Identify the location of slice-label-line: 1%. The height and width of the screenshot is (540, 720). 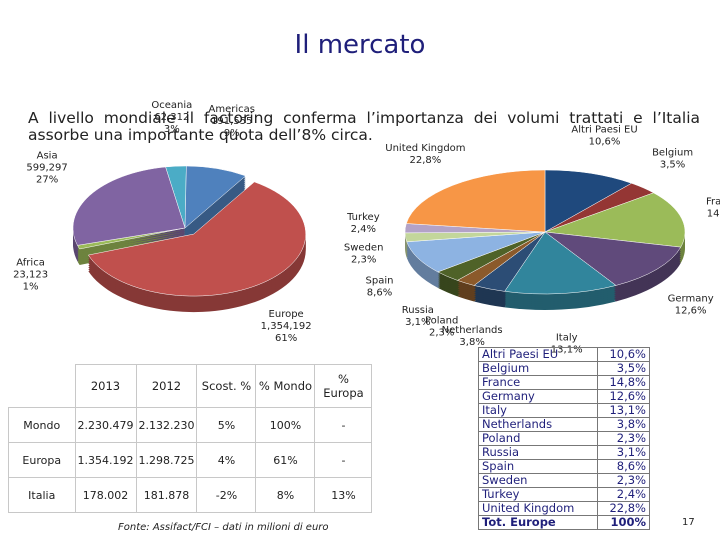
(31, 287).